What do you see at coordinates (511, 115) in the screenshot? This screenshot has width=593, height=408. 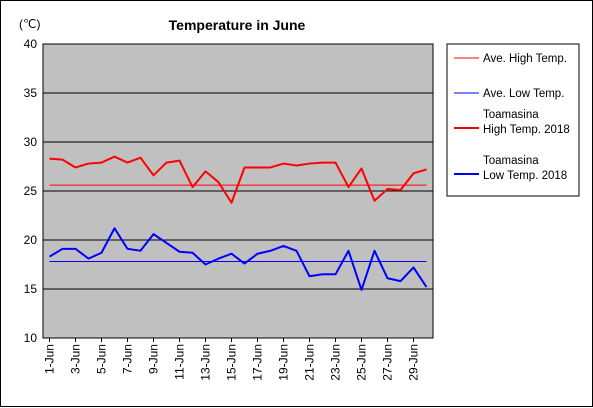 I see `legend-label-3-line1: Toamasina` at bounding box center [511, 115].